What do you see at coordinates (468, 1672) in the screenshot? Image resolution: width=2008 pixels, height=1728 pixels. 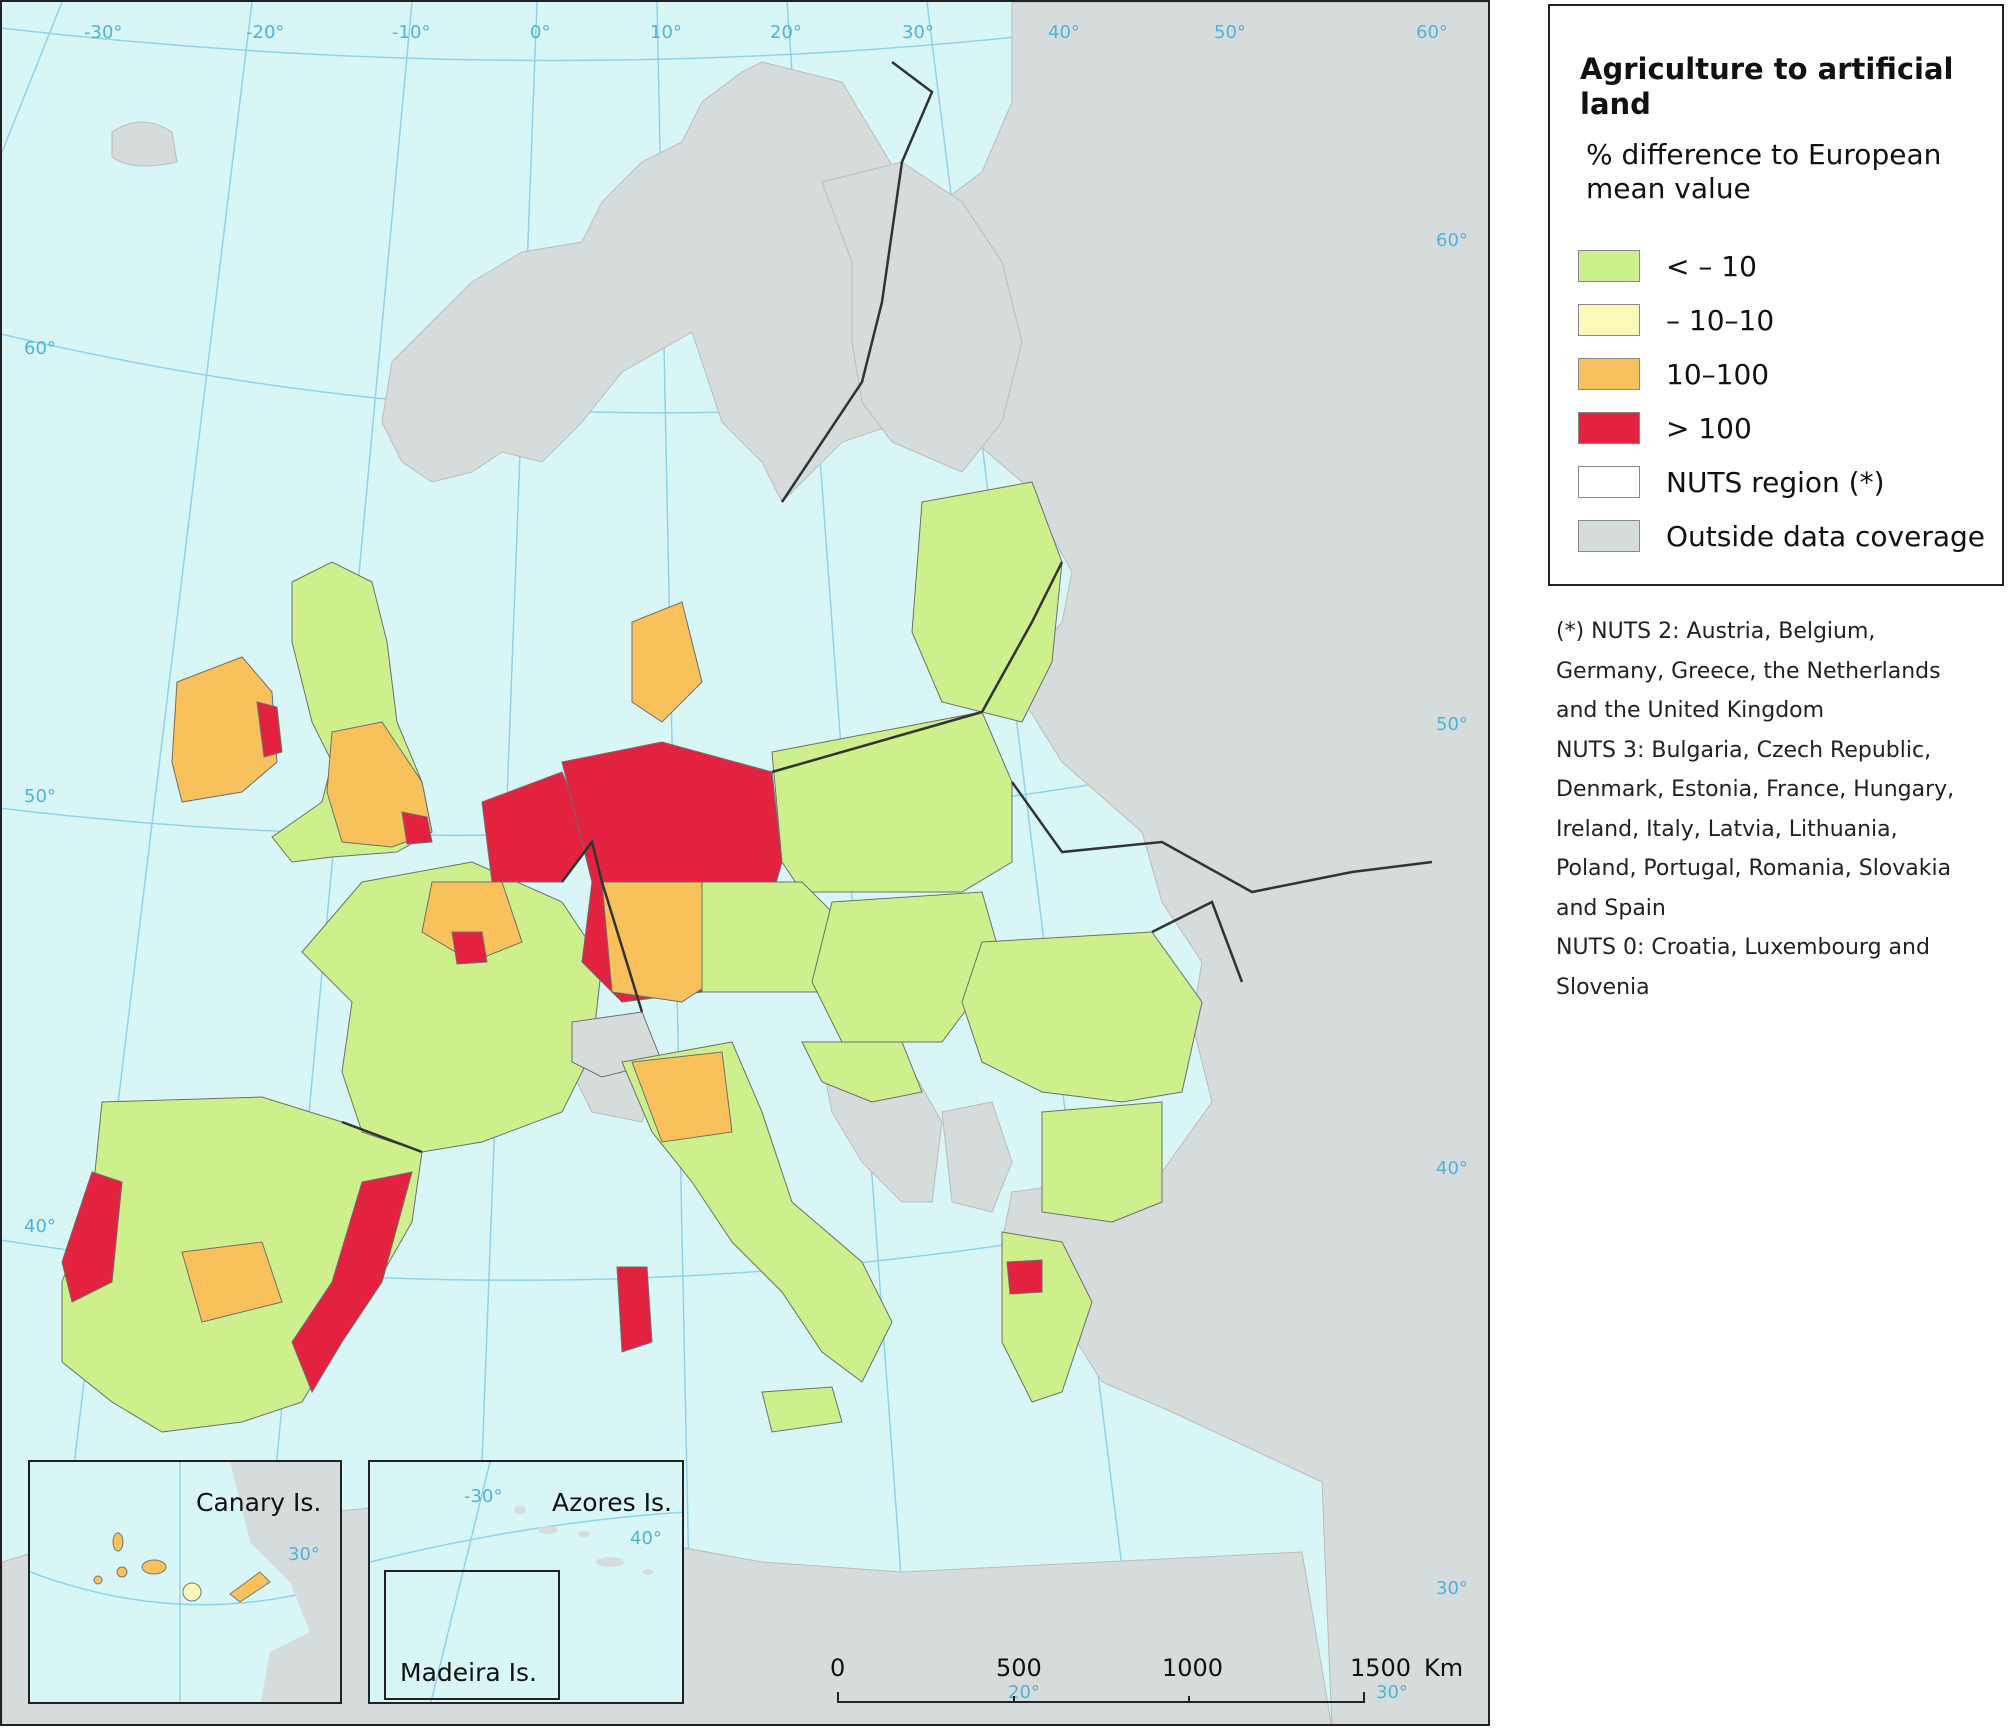 I see `madeira-label: Madeira Is.` at bounding box center [468, 1672].